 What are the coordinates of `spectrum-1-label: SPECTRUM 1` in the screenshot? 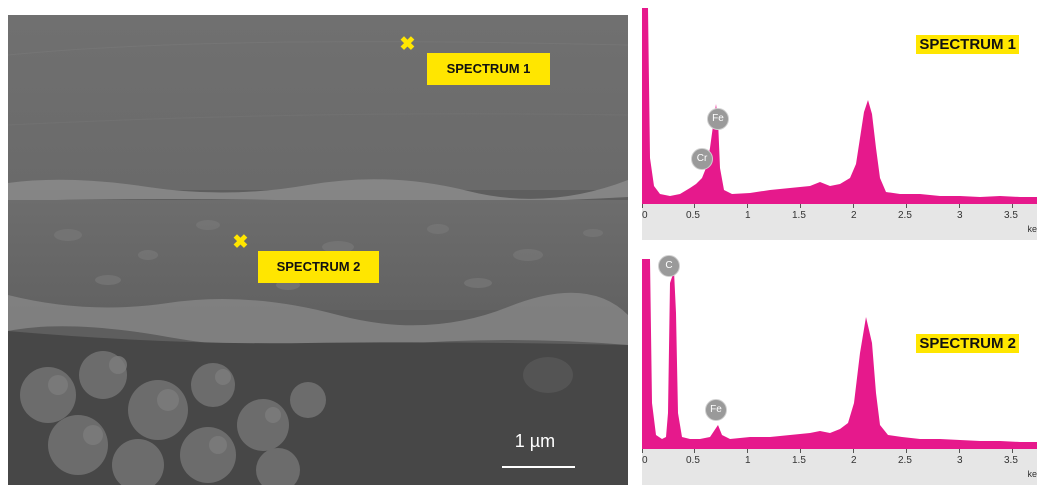 It's located at (488, 69).